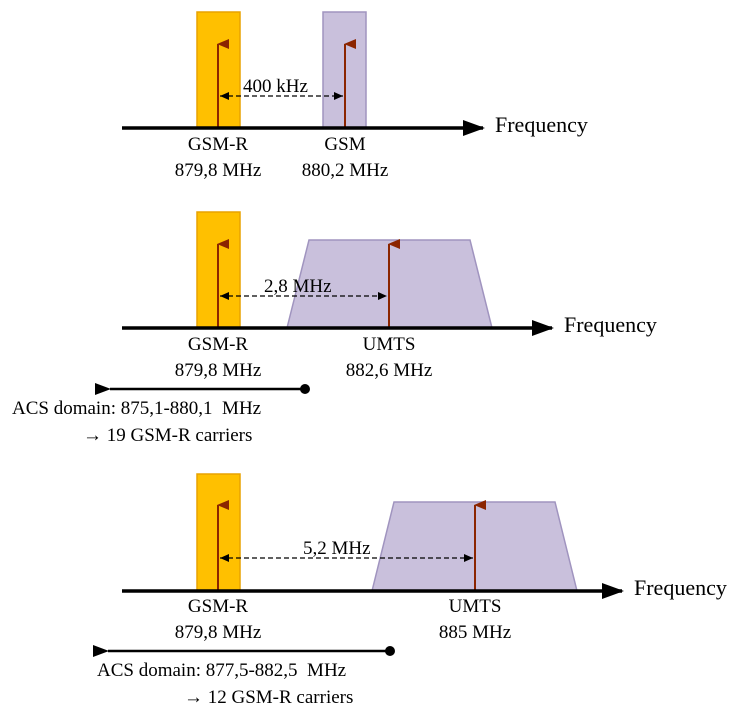 Image resolution: width=739 pixels, height=710 pixels. Describe the element at coordinates (475, 632) in the screenshot. I see `umts-frequency-label: 885 MHz` at that location.